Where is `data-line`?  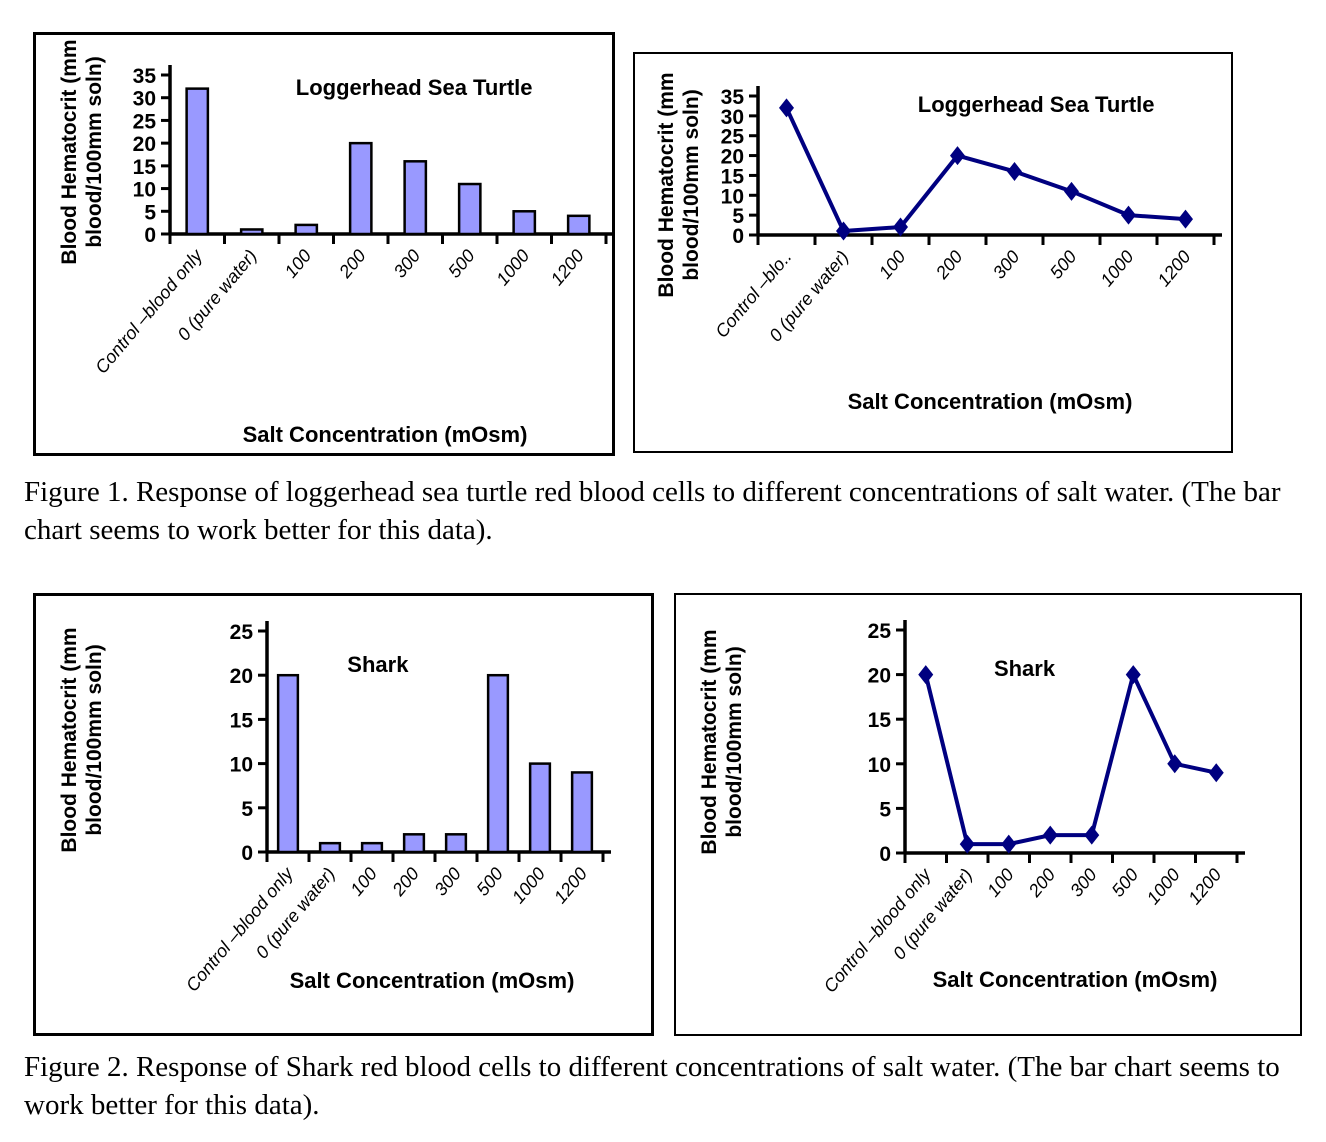
data-line is located at coordinates (985, 170).